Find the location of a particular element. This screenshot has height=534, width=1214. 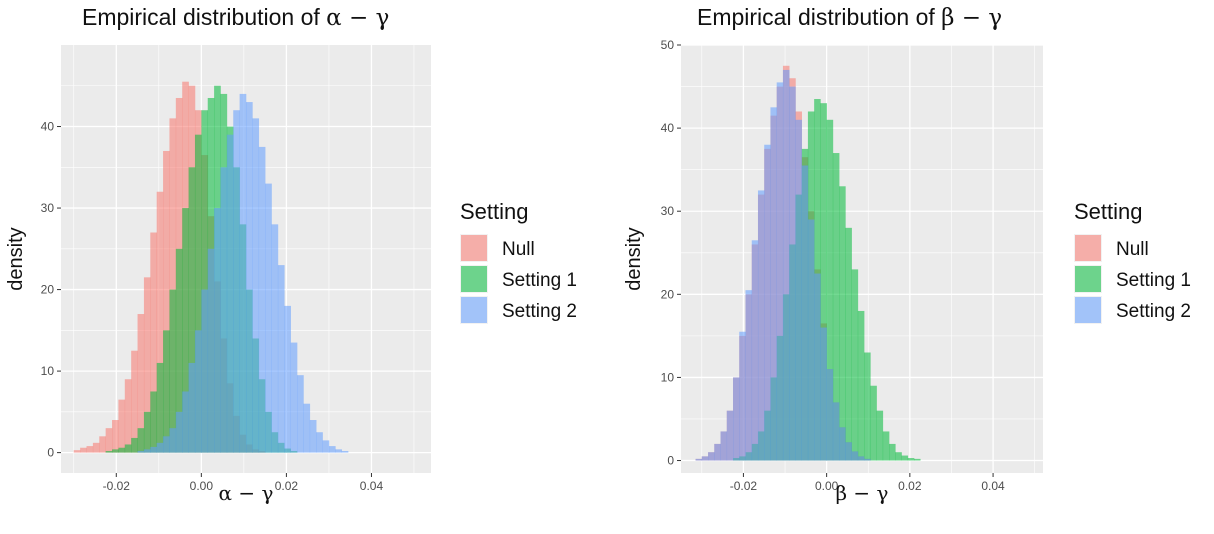

x-tick-label: 0.02 is located at coordinates (287, 486).